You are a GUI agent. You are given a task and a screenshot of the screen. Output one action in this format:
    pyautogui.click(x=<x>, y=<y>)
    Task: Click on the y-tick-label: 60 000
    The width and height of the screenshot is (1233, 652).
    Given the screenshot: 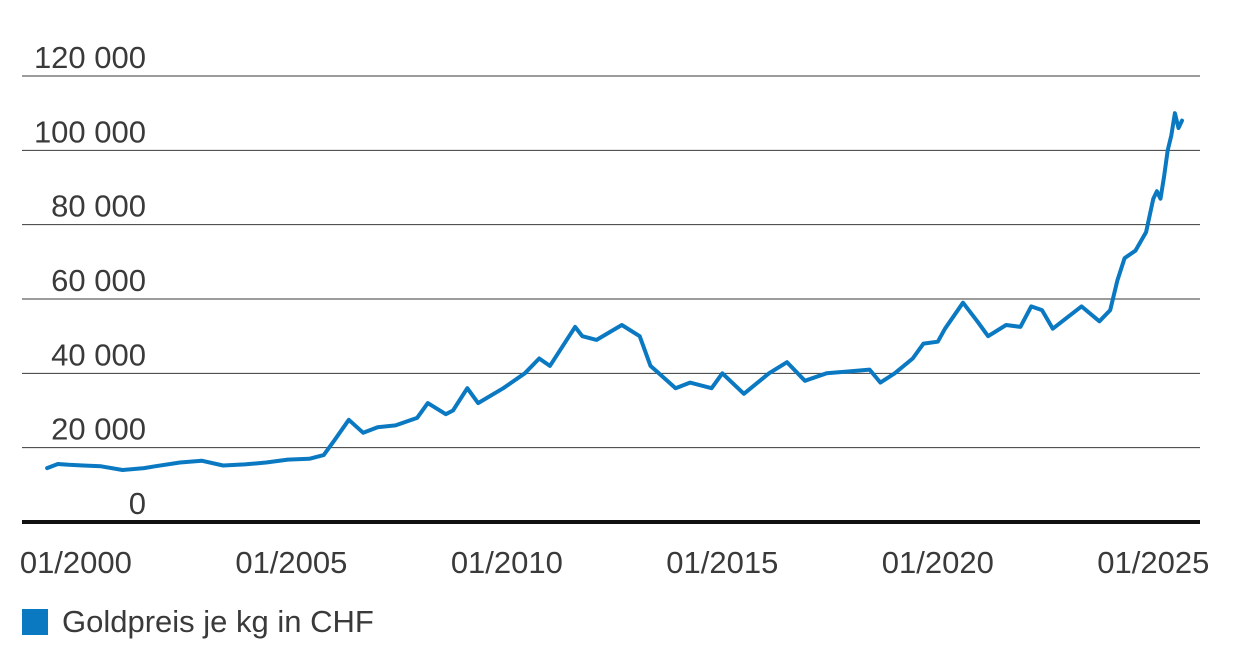 What is the action you would take?
    pyautogui.click(x=98, y=280)
    